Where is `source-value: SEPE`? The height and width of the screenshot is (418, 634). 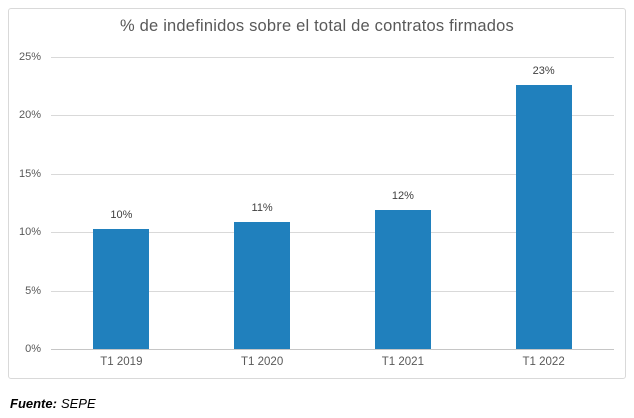
source-value: SEPE is located at coordinates (78, 403).